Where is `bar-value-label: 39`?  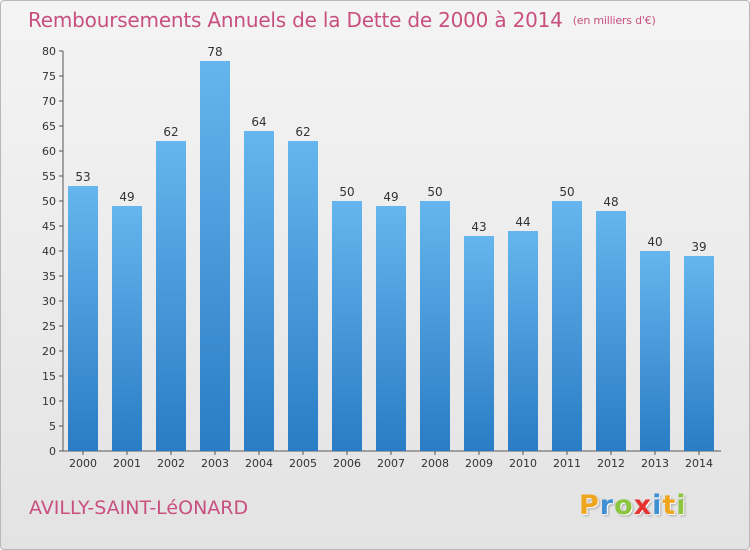 bar-value-label: 39 is located at coordinates (698, 247).